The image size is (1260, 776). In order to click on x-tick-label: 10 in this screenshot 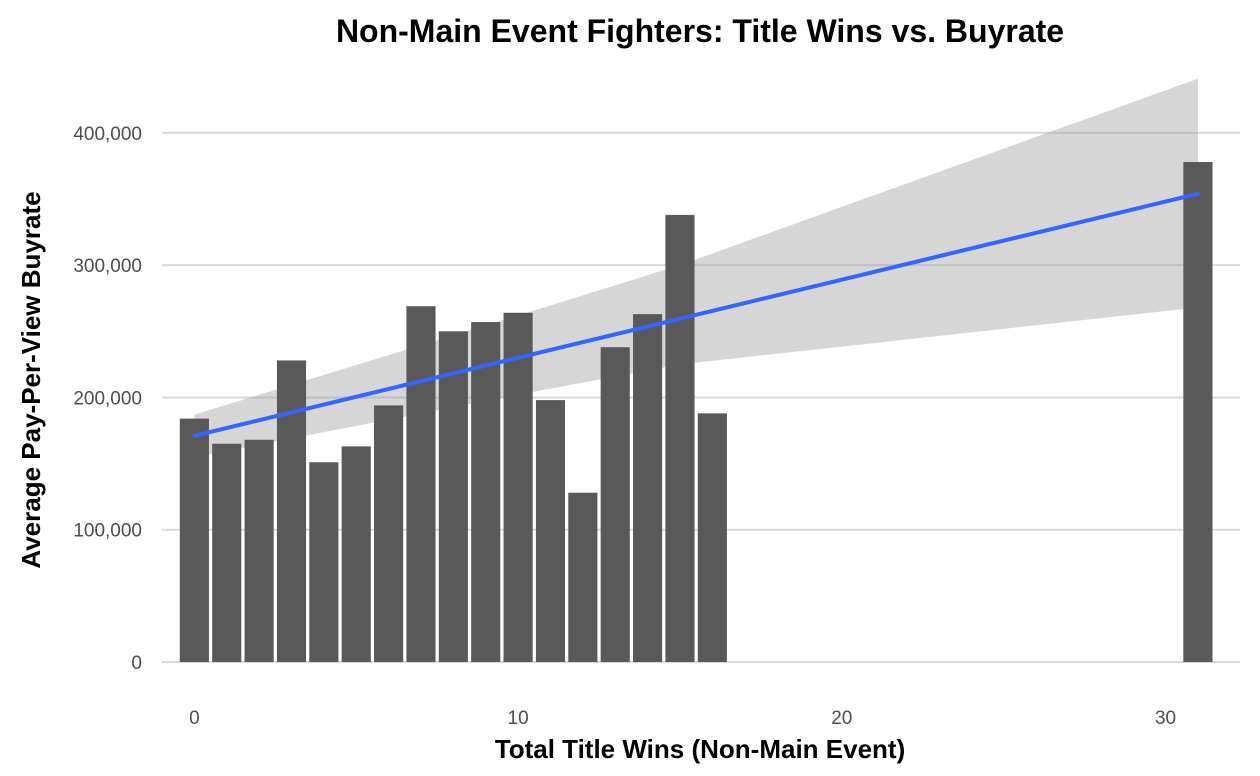, I will do `click(518, 718)`.